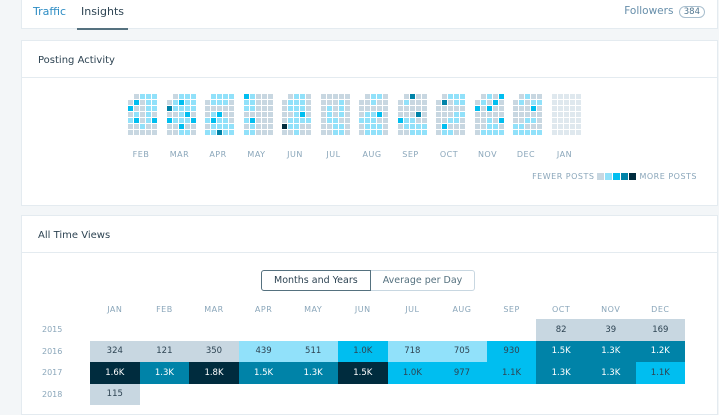 This screenshot has height=415, width=719. I want to click on views-cell: 977, so click(462, 373).